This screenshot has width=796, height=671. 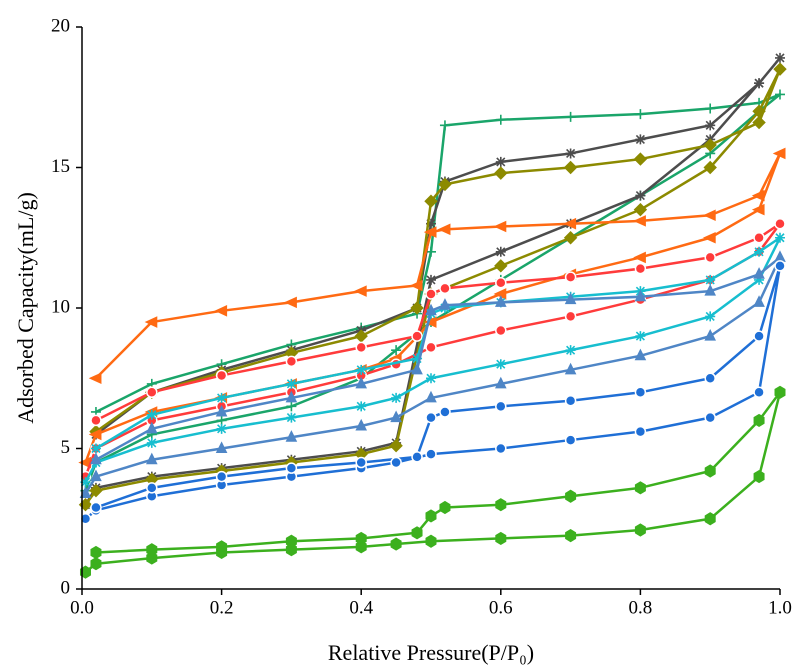 I want to click on x-tick-label: 0.4, so click(x=361, y=607).